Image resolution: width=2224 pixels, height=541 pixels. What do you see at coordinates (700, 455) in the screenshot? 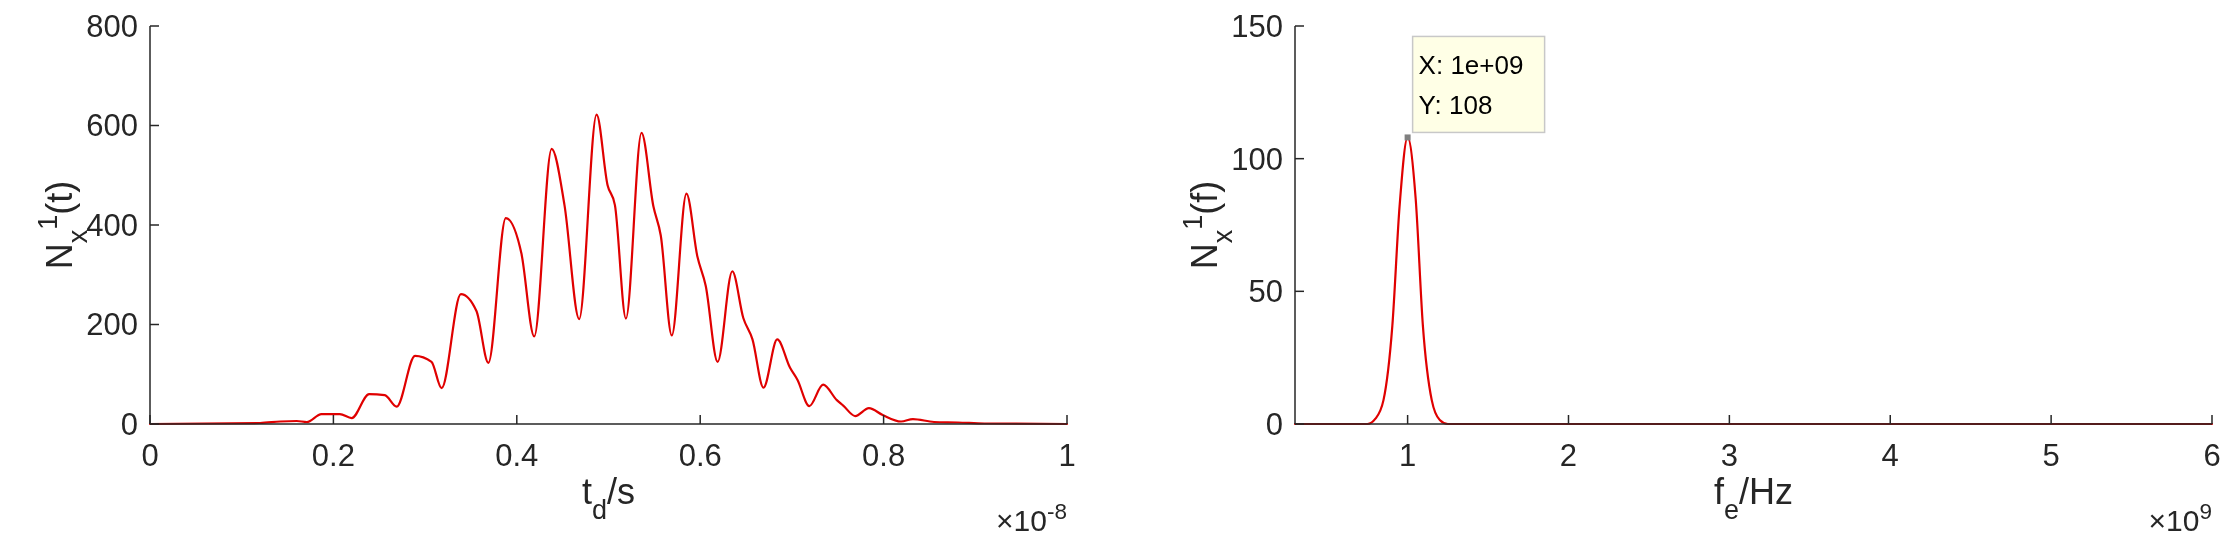
I see `x-tick-label: 0.6` at bounding box center [700, 455].